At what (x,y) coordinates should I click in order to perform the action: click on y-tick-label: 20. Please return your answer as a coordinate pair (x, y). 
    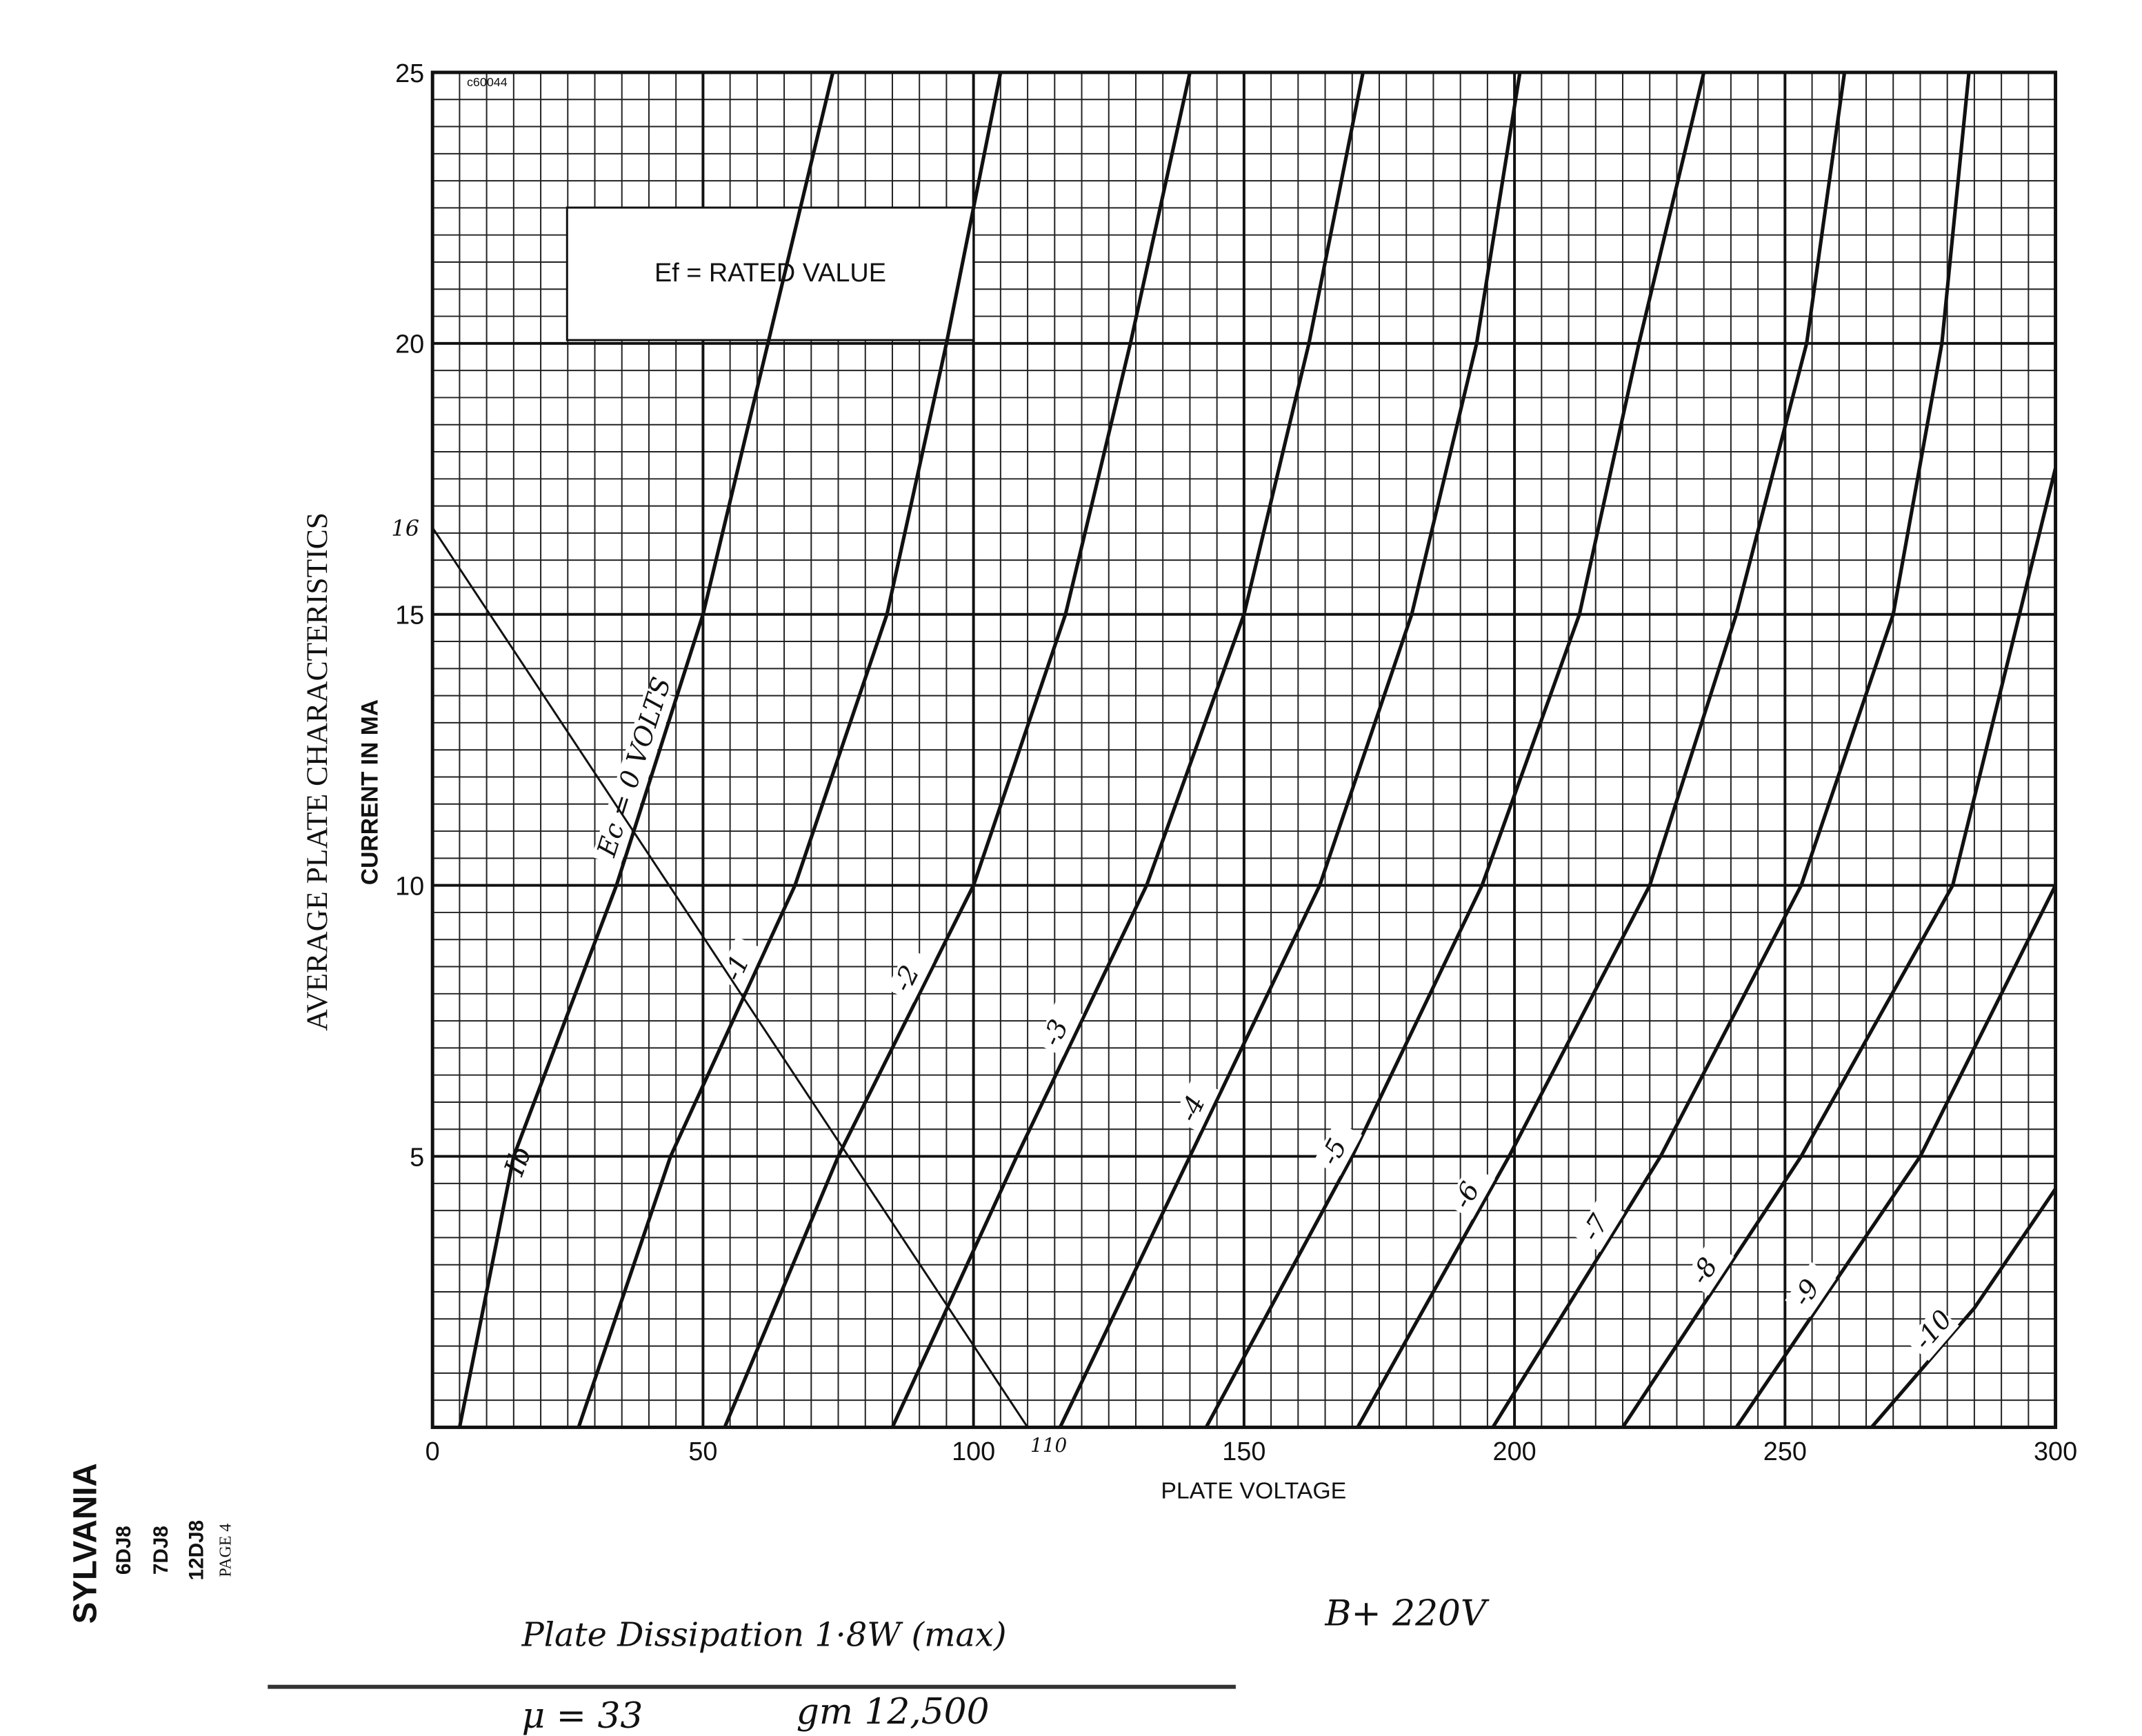
    Looking at the image, I should click on (409, 344).